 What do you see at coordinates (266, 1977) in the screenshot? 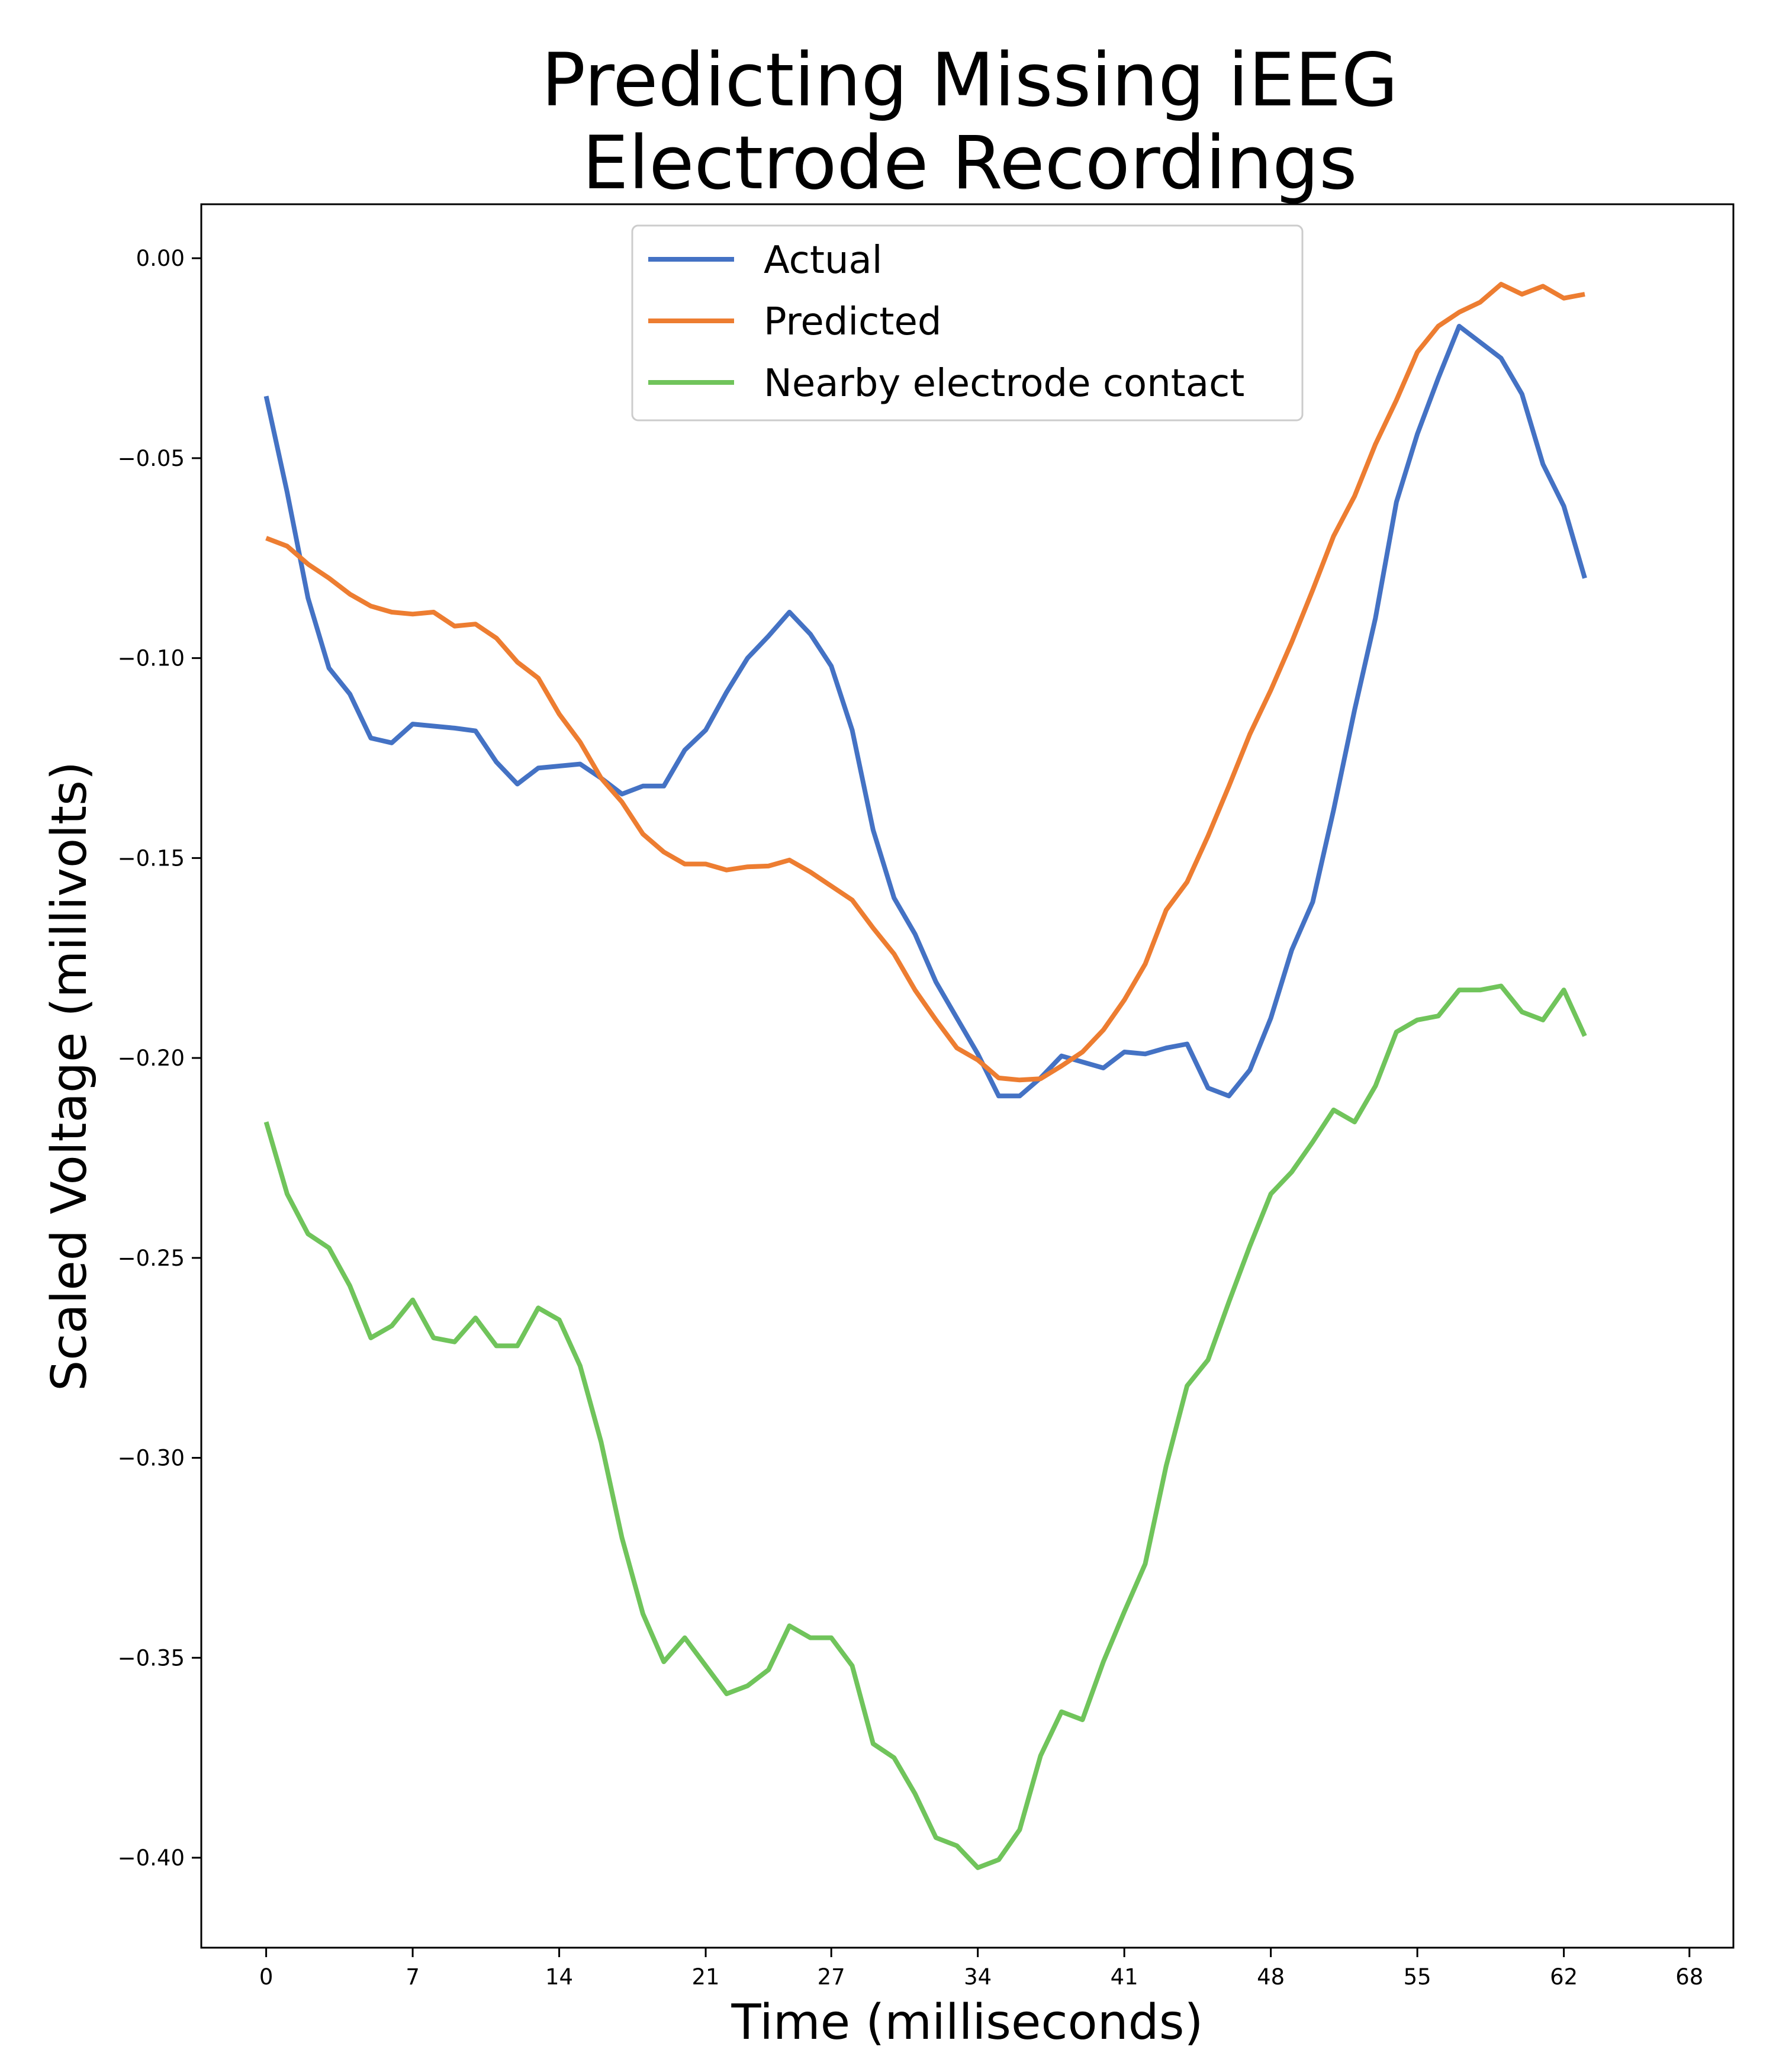
I see `x-tick-label: 0` at bounding box center [266, 1977].